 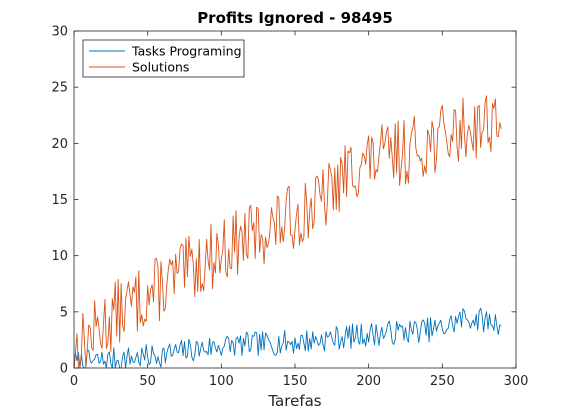 I want to click on legend-label-2: Solutions, so click(x=160, y=67).